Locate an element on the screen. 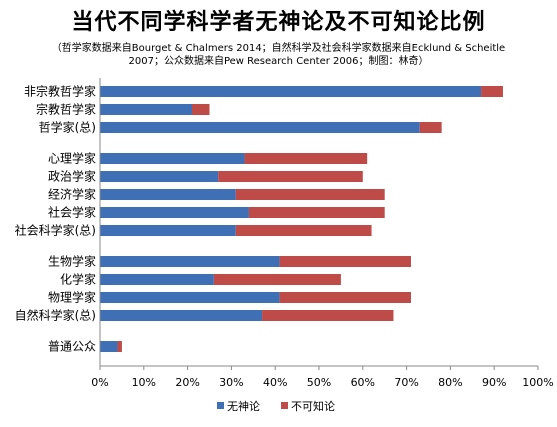  category-label-3: 心理学家 is located at coordinates (72, 158).